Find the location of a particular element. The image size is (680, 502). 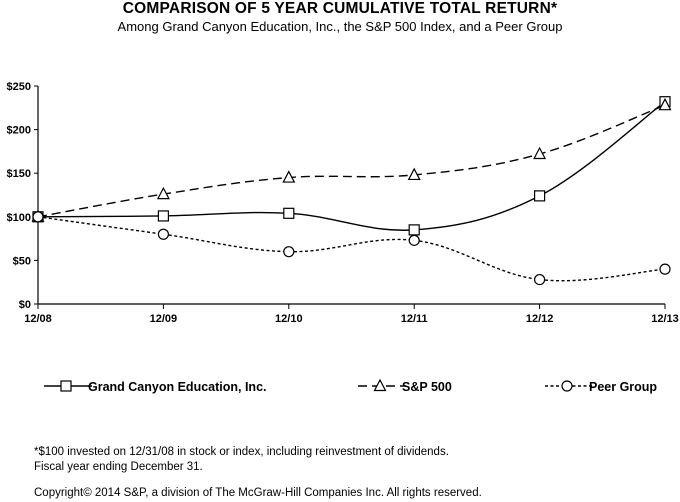

y-tick-label: $250 is located at coordinates (19, 87).